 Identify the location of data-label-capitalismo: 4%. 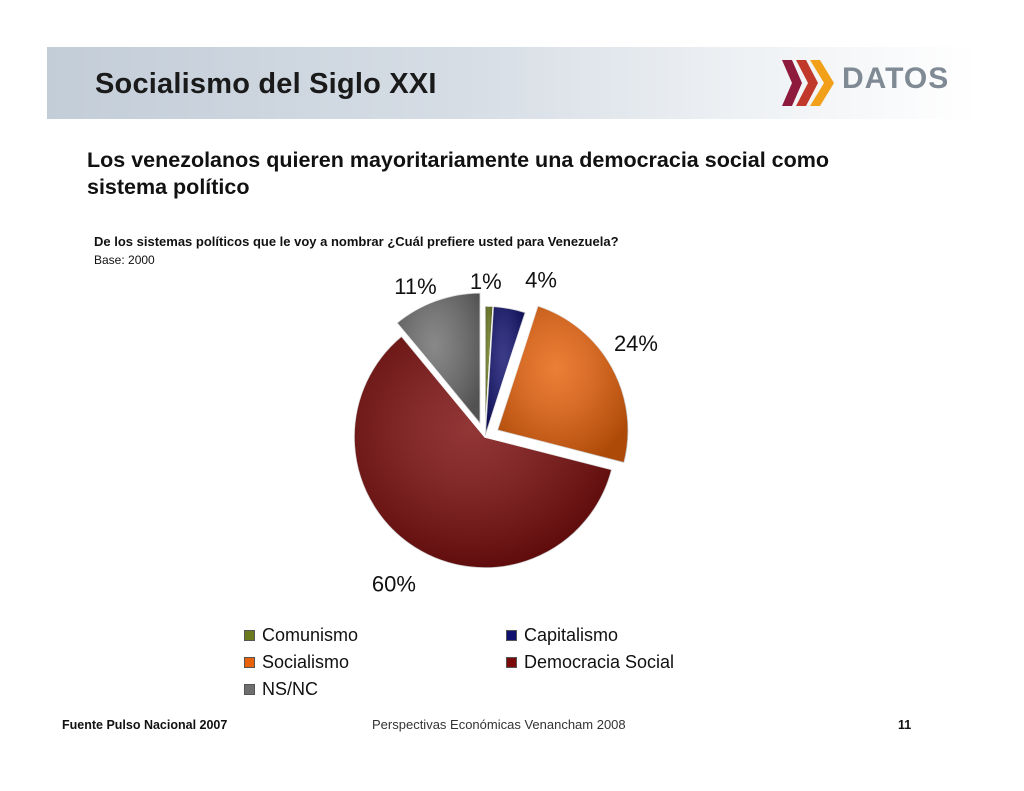
(541, 280).